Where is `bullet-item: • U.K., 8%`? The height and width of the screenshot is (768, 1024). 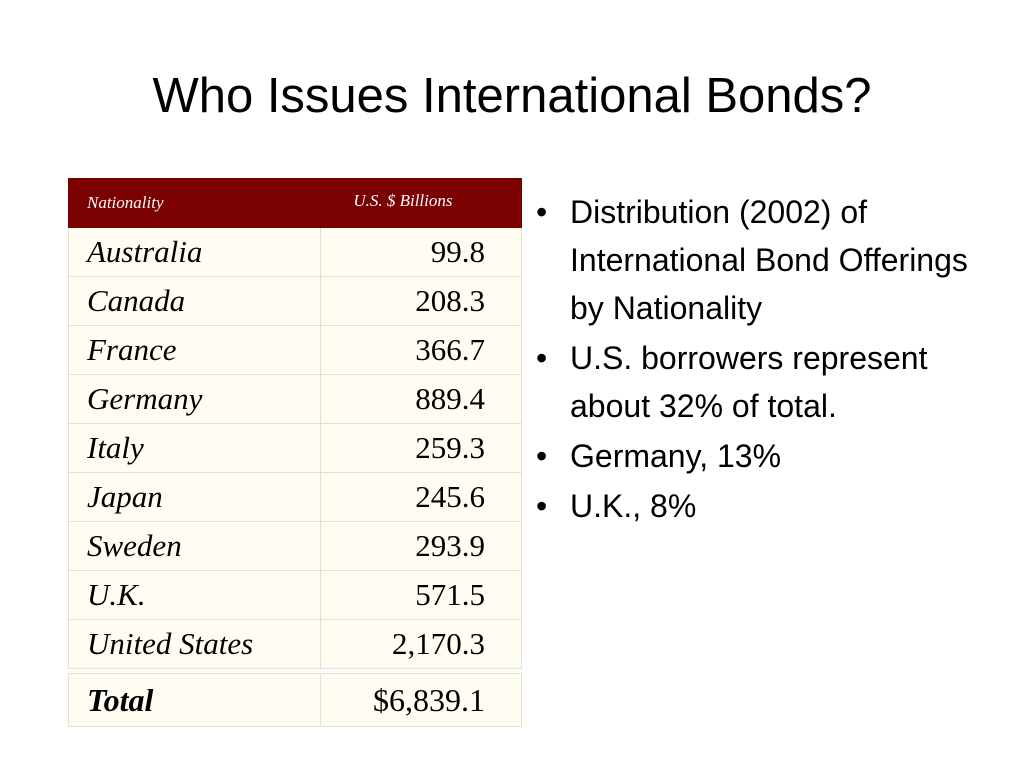
bullet-item: • U.K., 8% is located at coordinates (756, 506).